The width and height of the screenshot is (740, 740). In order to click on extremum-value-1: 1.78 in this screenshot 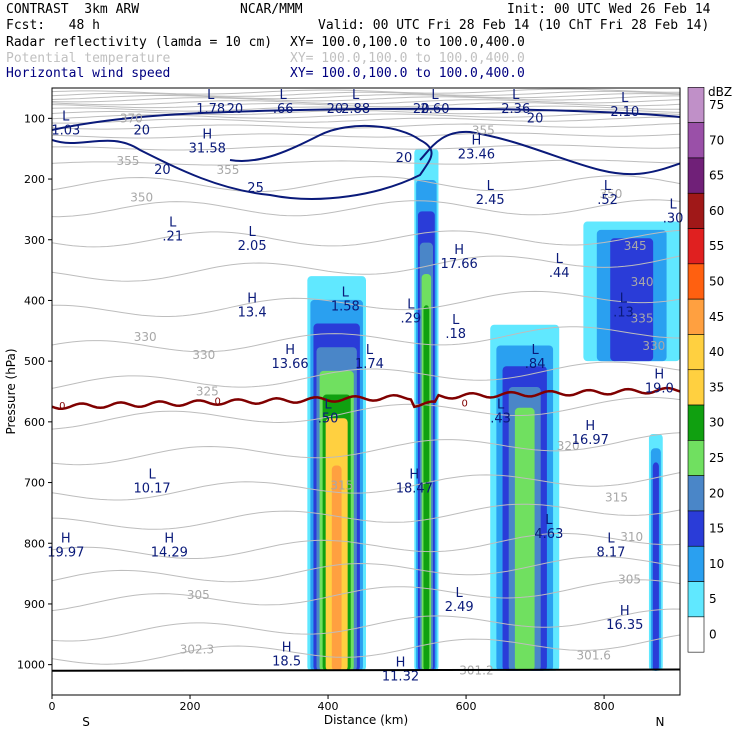, I will do `click(210, 109)`.